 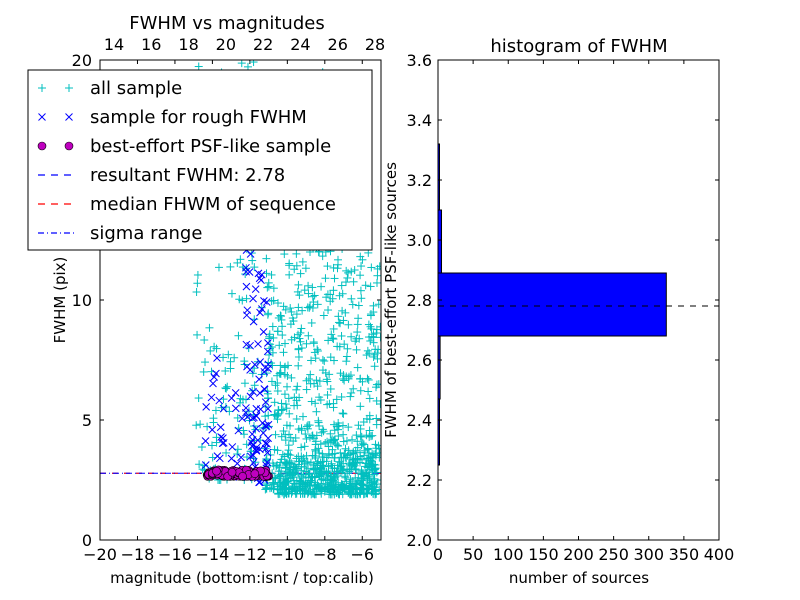 I want to click on top-axis-label: 22, so click(x=263, y=44).